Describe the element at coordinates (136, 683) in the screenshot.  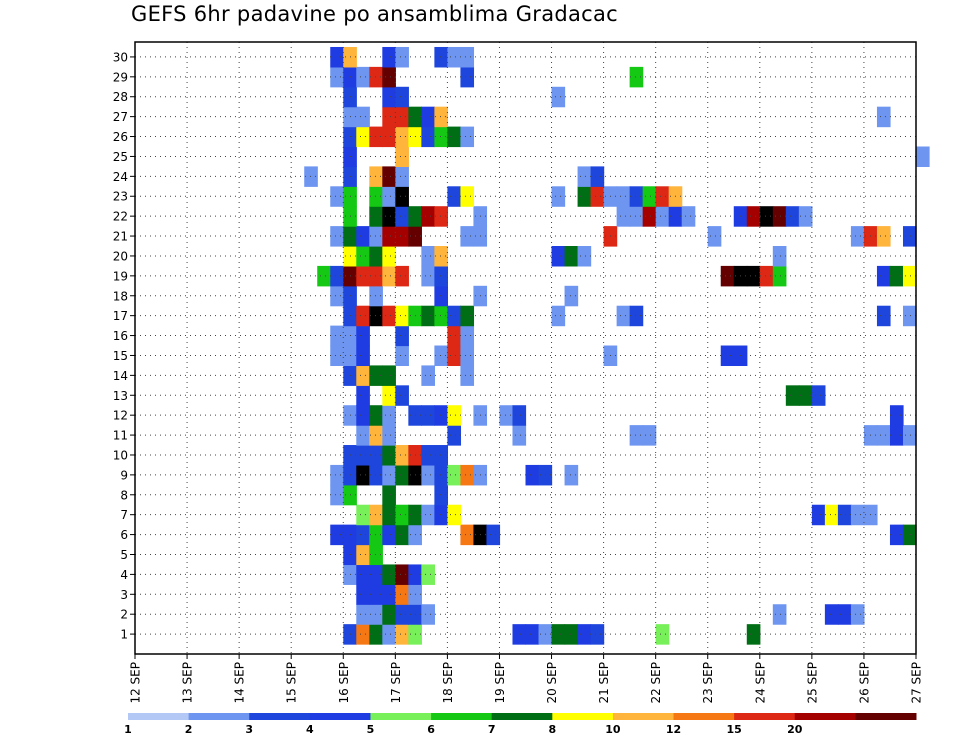
I see `x-tick-label: 12 SEP` at that location.